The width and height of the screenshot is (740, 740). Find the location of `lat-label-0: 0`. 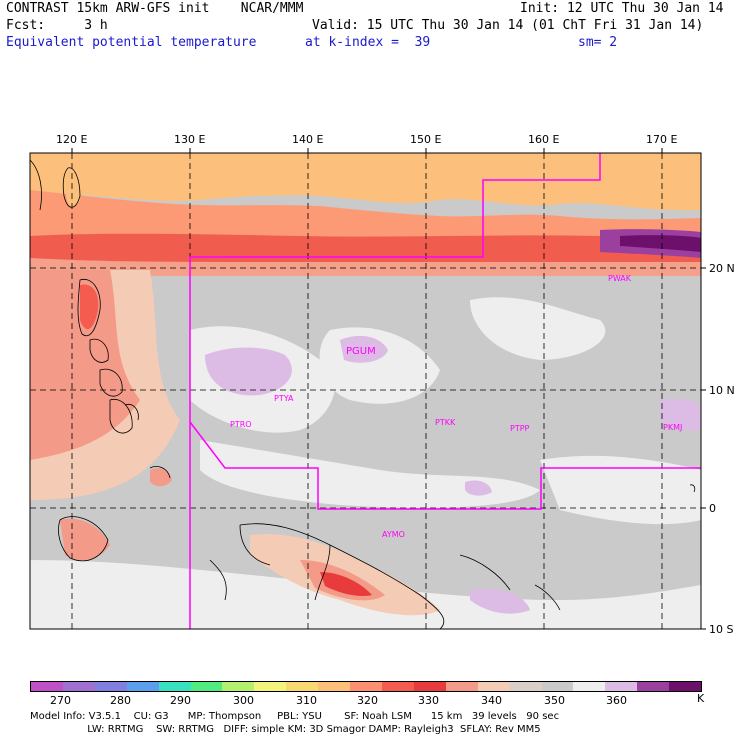

lat-label-0: 0 is located at coordinates (712, 508).